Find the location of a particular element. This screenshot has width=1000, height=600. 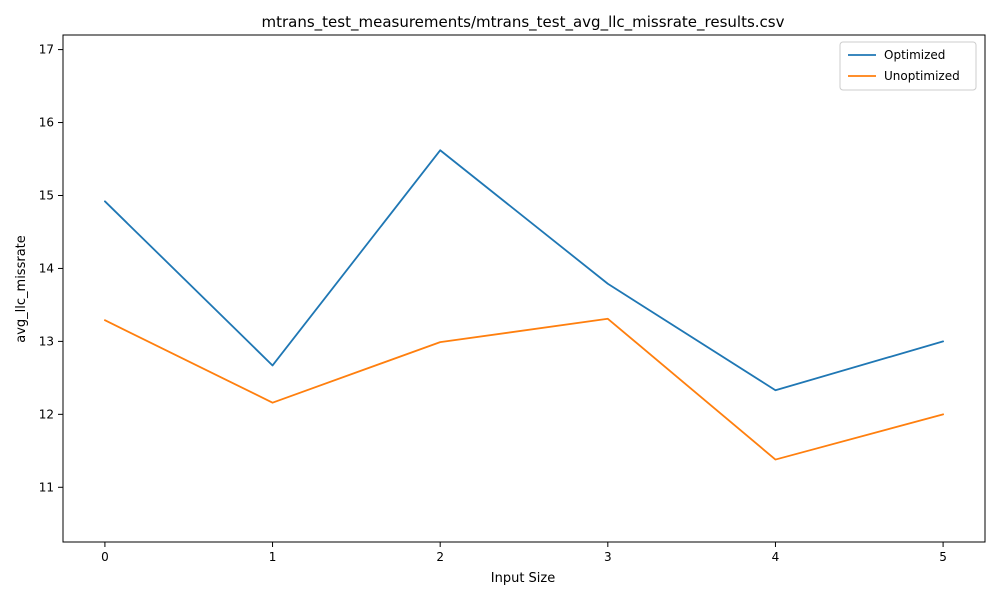

x-tick-label: 2 is located at coordinates (440, 557).